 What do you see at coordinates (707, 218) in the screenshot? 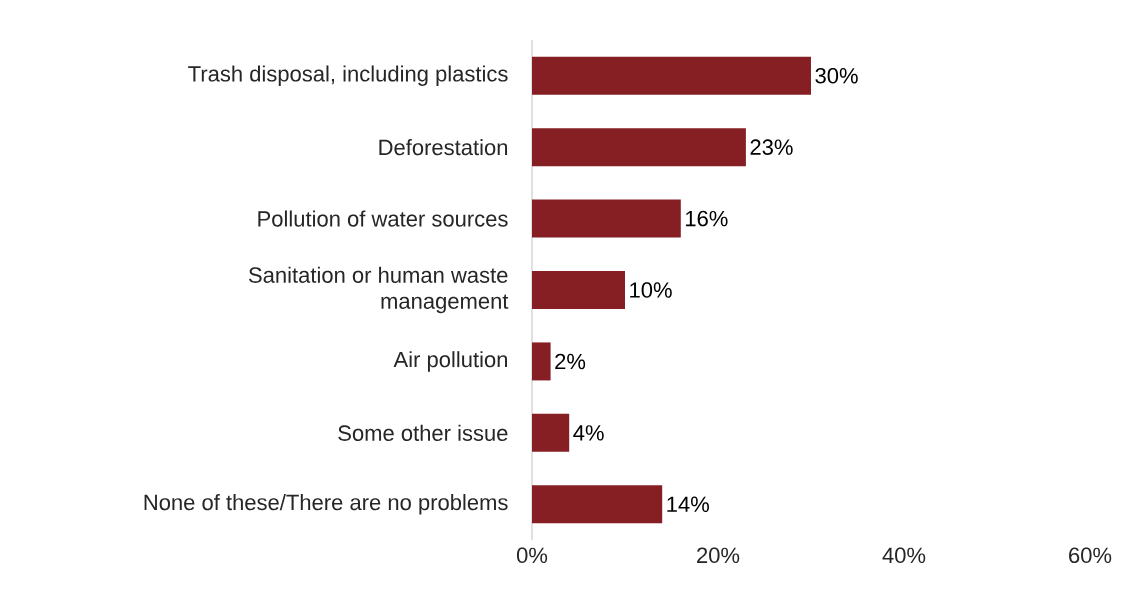
I see `data-label: 16%` at bounding box center [707, 218].